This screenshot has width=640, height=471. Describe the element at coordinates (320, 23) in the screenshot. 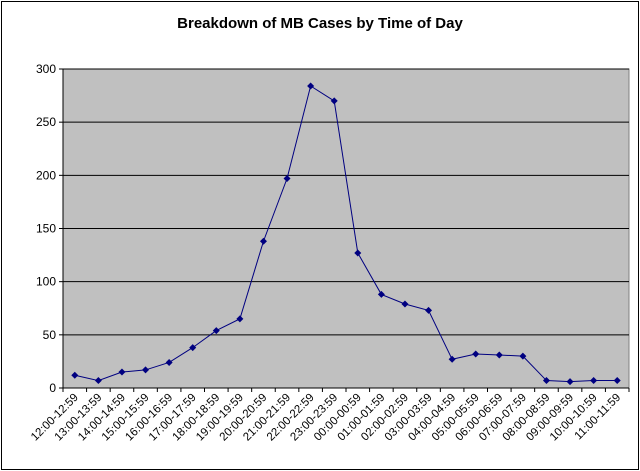

I see `chart-title: Breakdown of MB Cases by Time of Day` at that location.